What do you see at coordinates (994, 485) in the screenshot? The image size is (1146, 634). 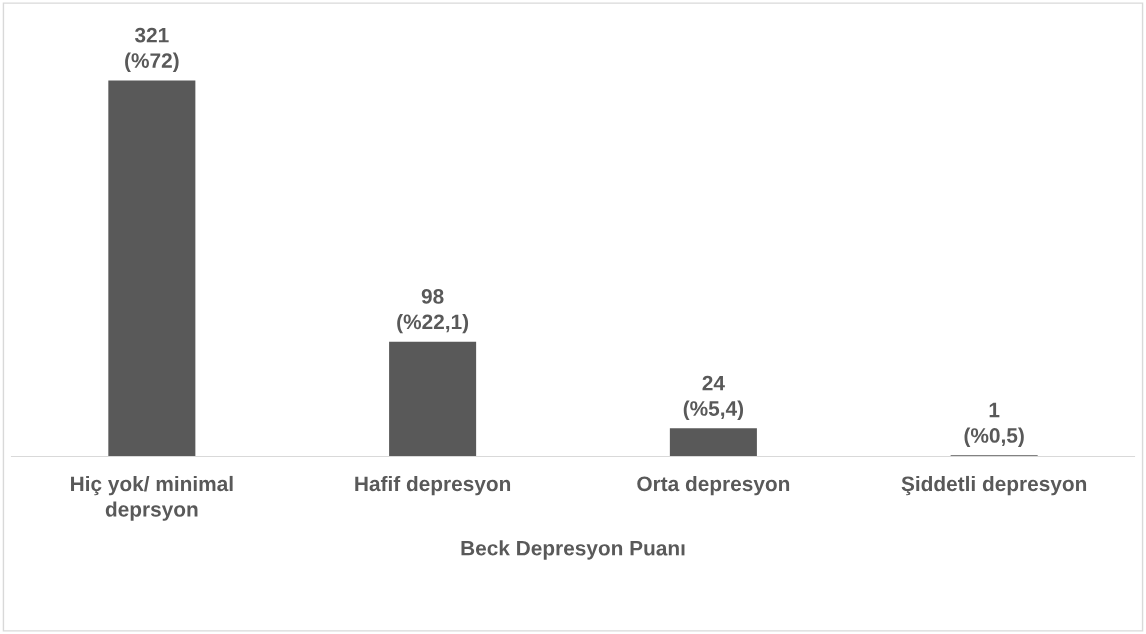 I see `x-tick-label: Şiddetli depresyon` at bounding box center [994, 485].